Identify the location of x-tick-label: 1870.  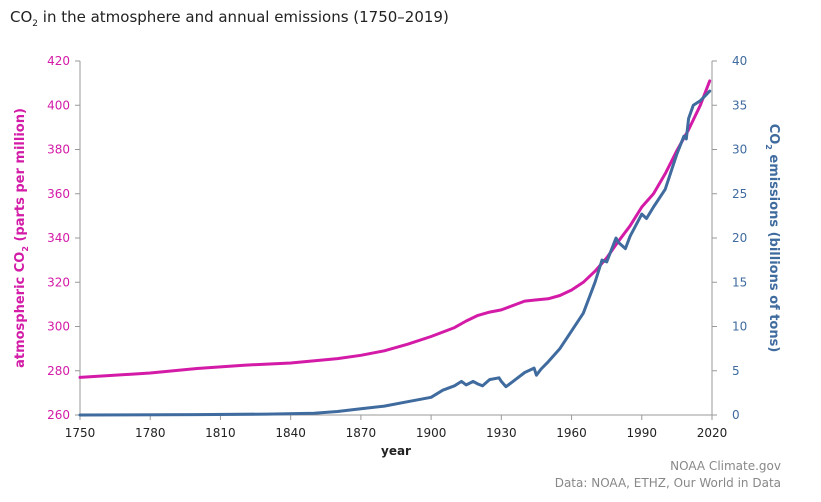
(361, 433).